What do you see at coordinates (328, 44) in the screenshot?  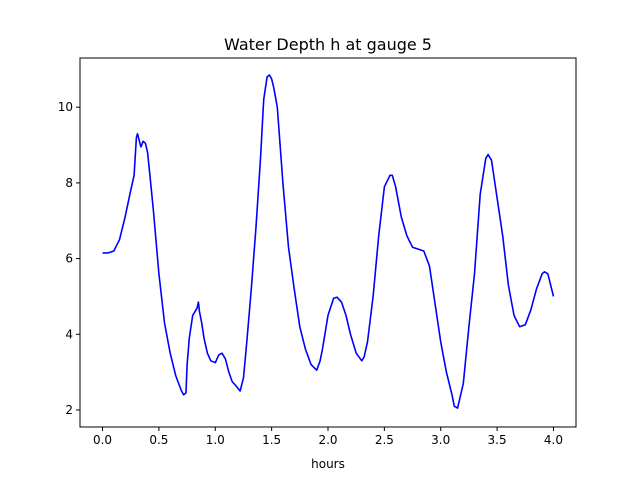 I see `chart-title: Water Depth h at gauge 5` at bounding box center [328, 44].